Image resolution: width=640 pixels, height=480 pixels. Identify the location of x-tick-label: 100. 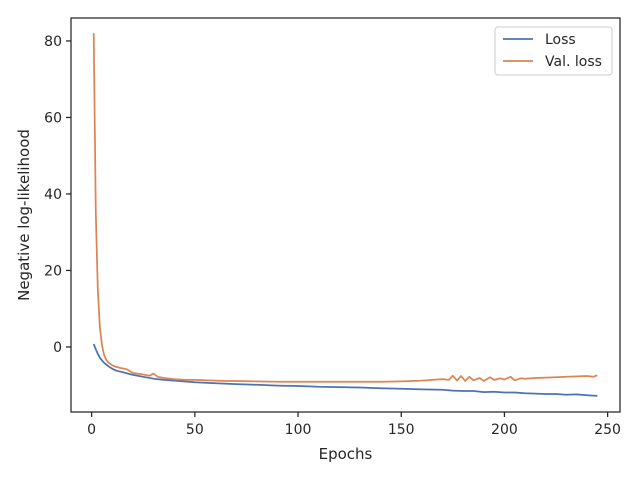
(298, 430).